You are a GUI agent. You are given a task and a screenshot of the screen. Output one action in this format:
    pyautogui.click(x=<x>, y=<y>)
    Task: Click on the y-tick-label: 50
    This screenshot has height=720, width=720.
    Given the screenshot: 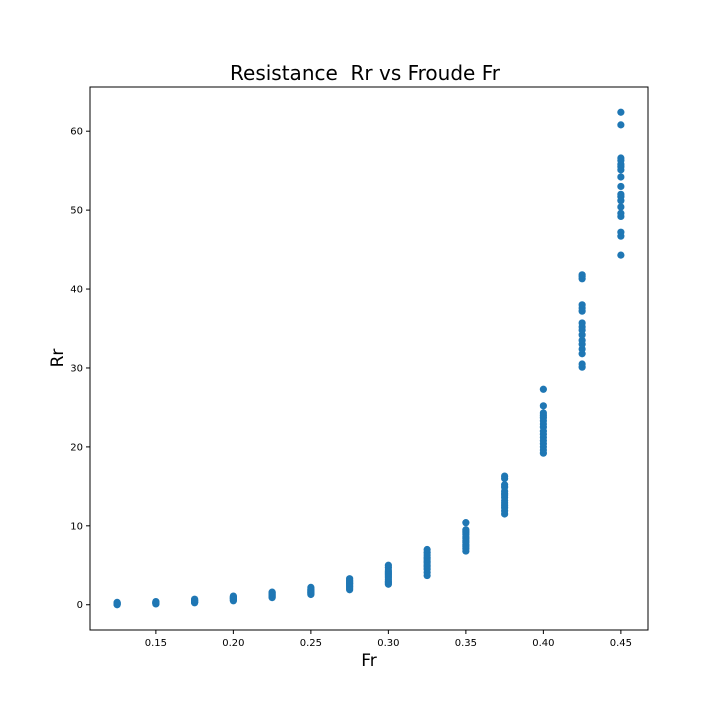 What is the action you would take?
    pyautogui.click(x=76, y=211)
    